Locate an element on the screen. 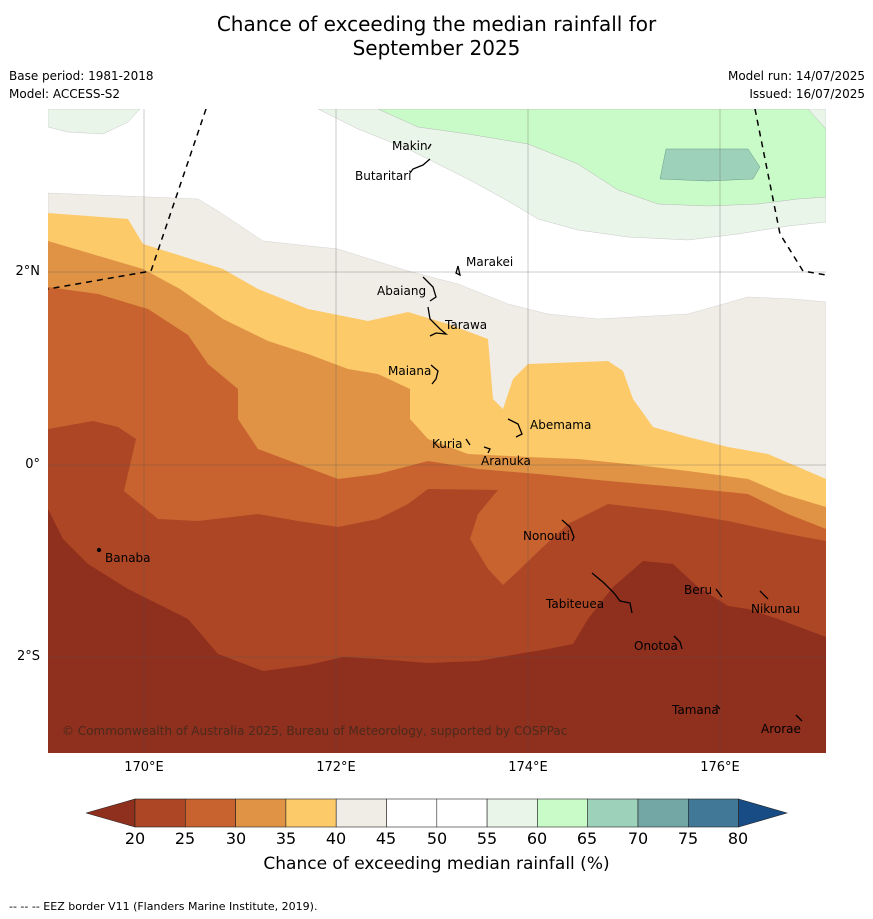 The width and height of the screenshot is (873, 919). island-arorae is located at coordinates (799, 718).